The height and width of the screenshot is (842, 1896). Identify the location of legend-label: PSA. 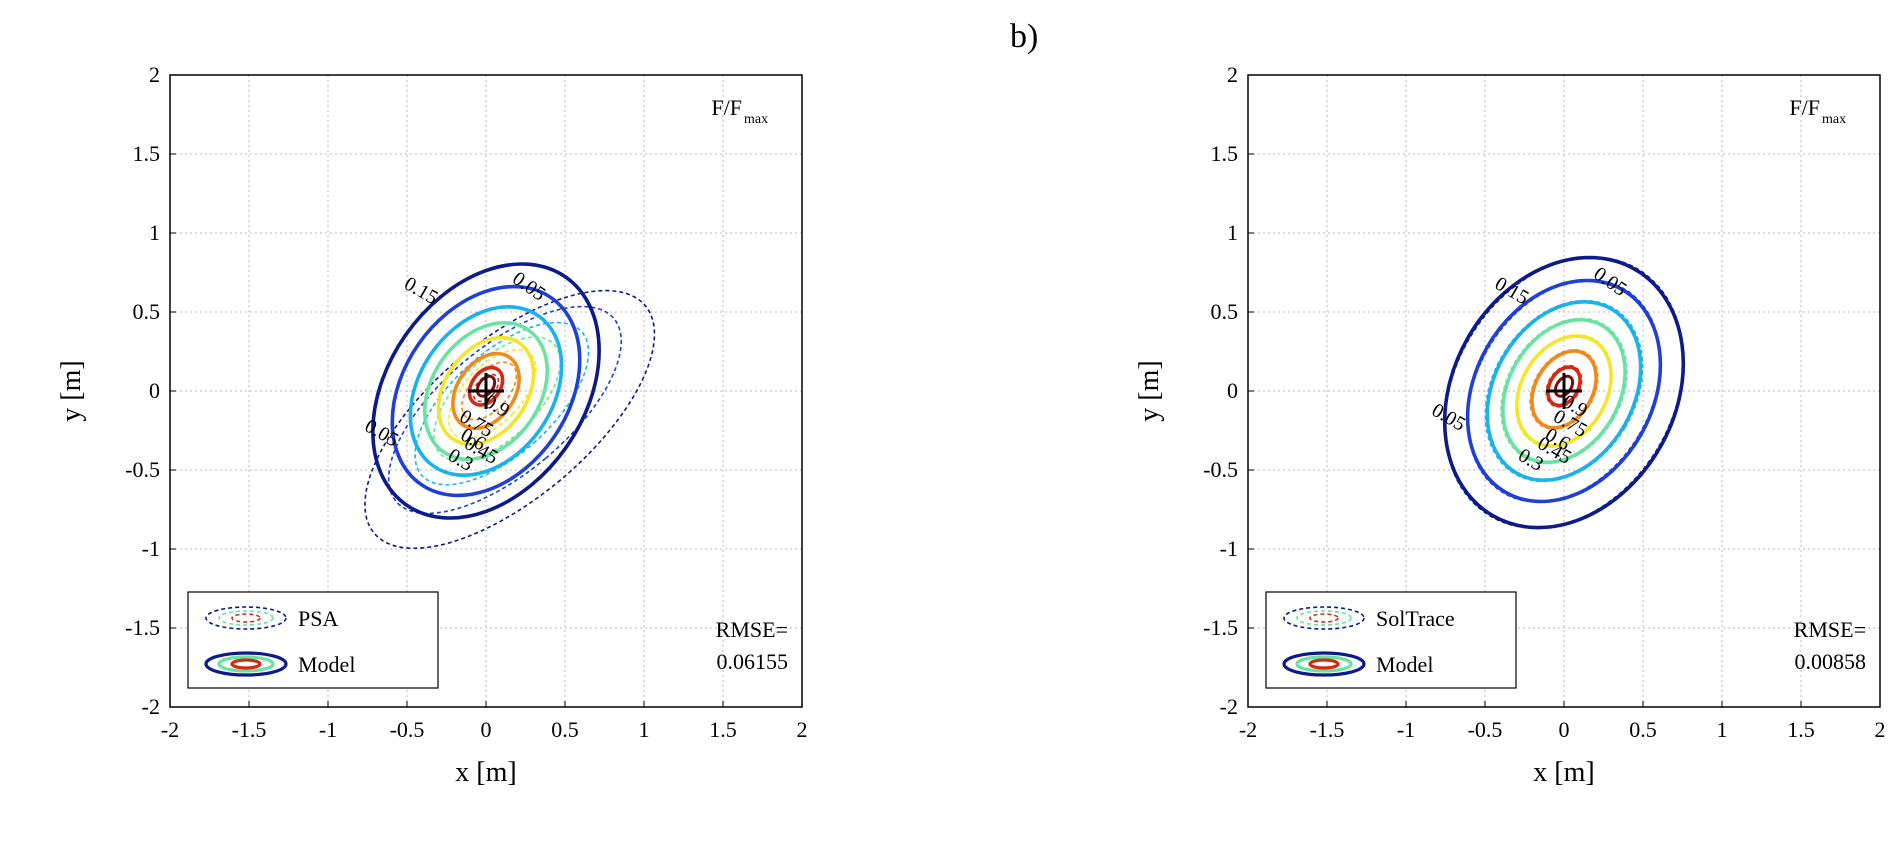
(318, 618).